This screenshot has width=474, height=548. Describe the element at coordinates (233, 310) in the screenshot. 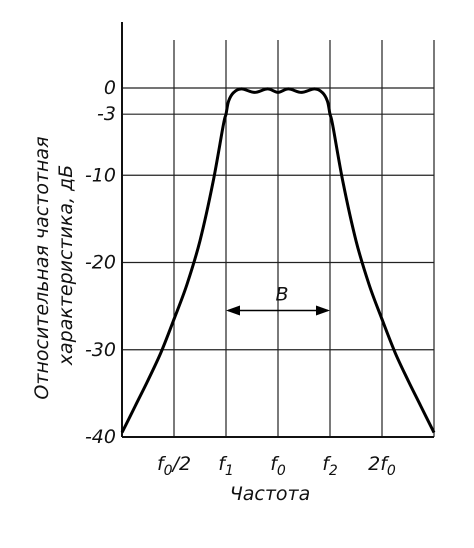

I see `bandwidth-arrow-left-head` at that location.